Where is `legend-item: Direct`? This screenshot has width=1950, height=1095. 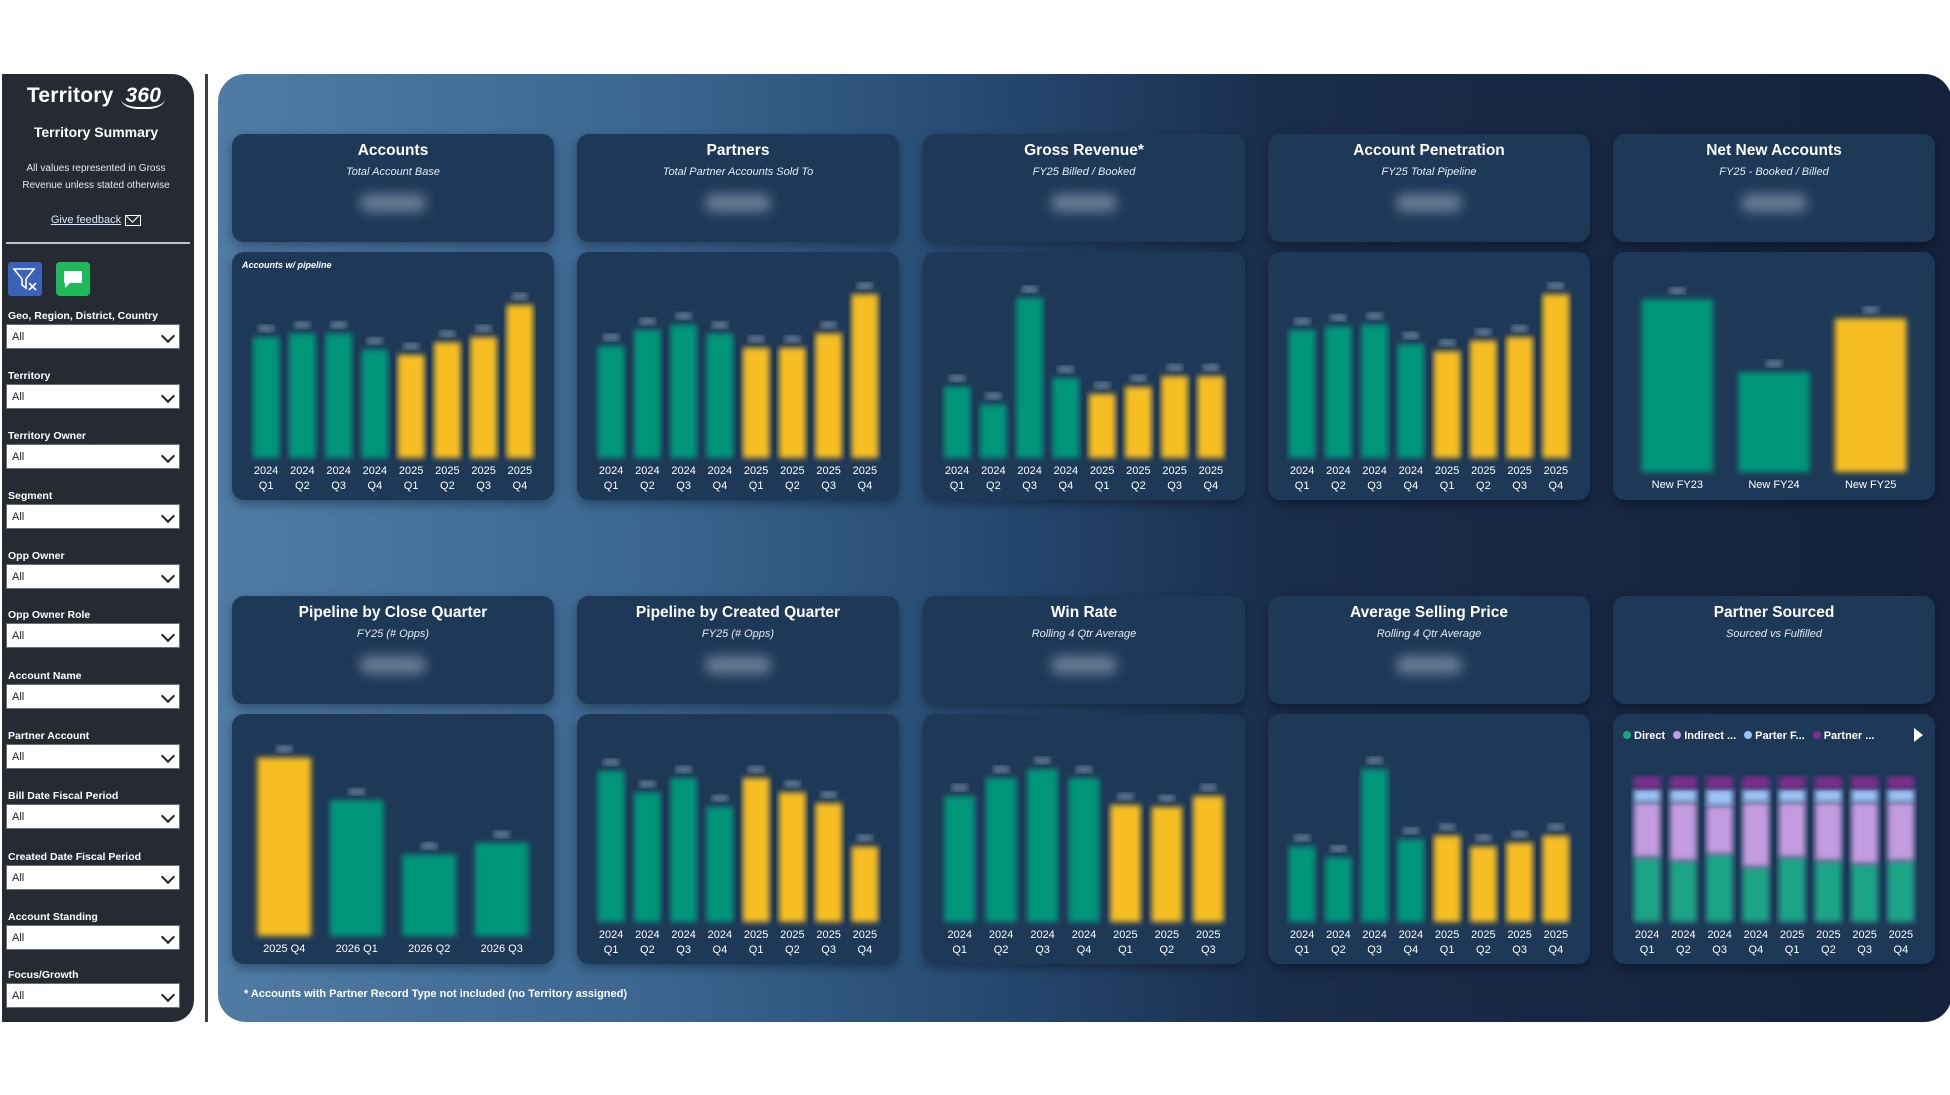 legend-item: Direct is located at coordinates (1644, 736).